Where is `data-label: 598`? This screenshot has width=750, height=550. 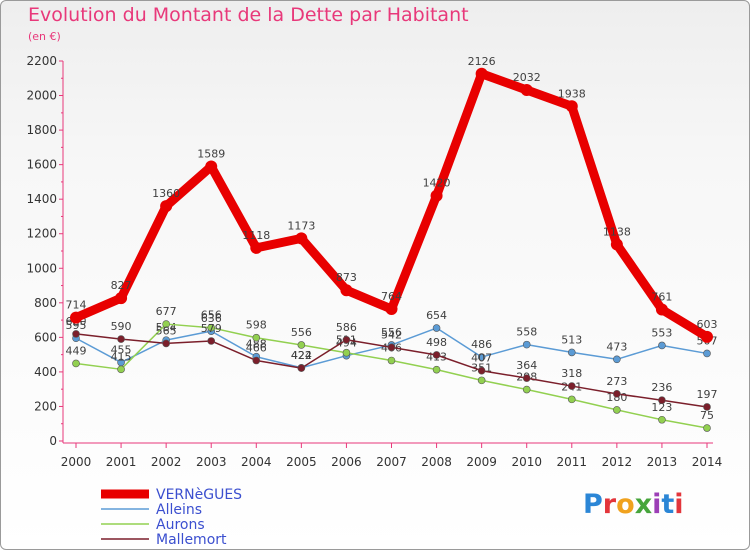 data-label: 598 is located at coordinates (256, 325).